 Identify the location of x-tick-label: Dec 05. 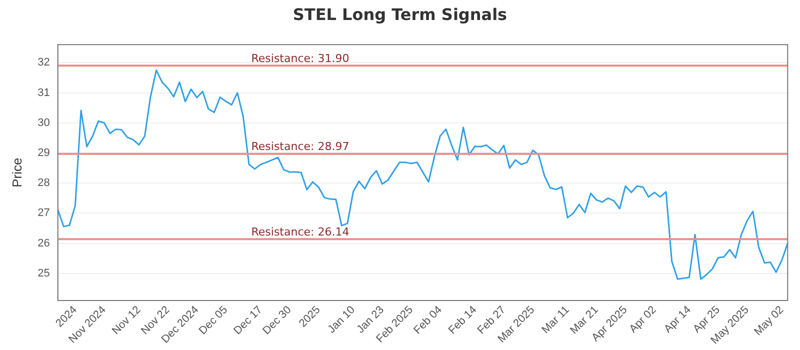
(213, 321).